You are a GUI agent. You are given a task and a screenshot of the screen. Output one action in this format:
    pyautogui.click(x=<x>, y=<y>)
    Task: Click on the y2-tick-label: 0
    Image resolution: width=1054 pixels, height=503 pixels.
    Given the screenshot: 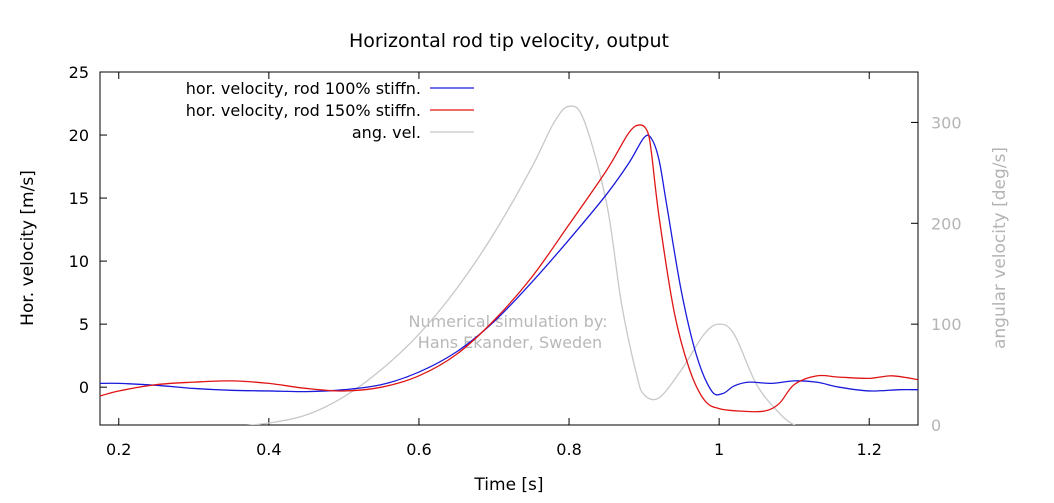 What is the action you would take?
    pyautogui.click(x=936, y=425)
    